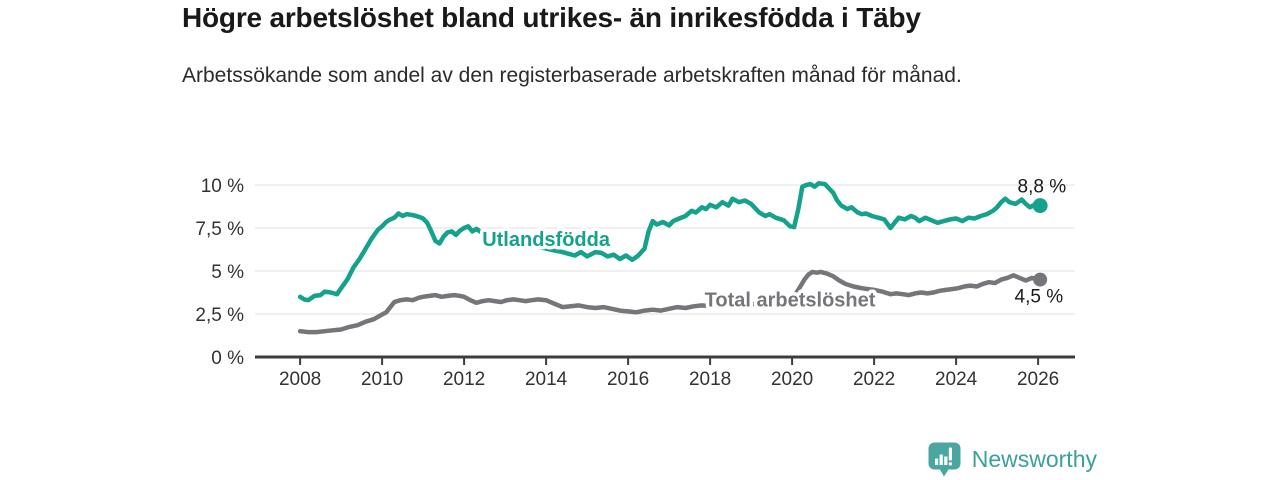  Describe the element at coordinates (222, 186) in the screenshot. I see `y-tick-label: 10 %` at that location.